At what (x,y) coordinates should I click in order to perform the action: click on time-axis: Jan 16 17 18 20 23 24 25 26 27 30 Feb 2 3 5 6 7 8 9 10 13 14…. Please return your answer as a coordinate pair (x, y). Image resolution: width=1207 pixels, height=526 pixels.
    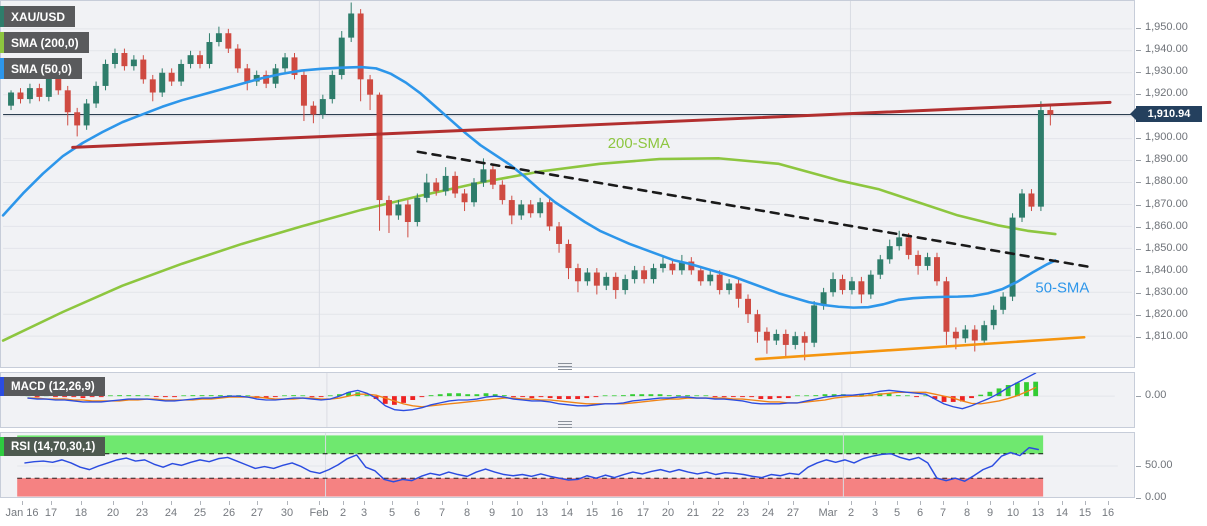
    Looking at the image, I should click on (603, 513).